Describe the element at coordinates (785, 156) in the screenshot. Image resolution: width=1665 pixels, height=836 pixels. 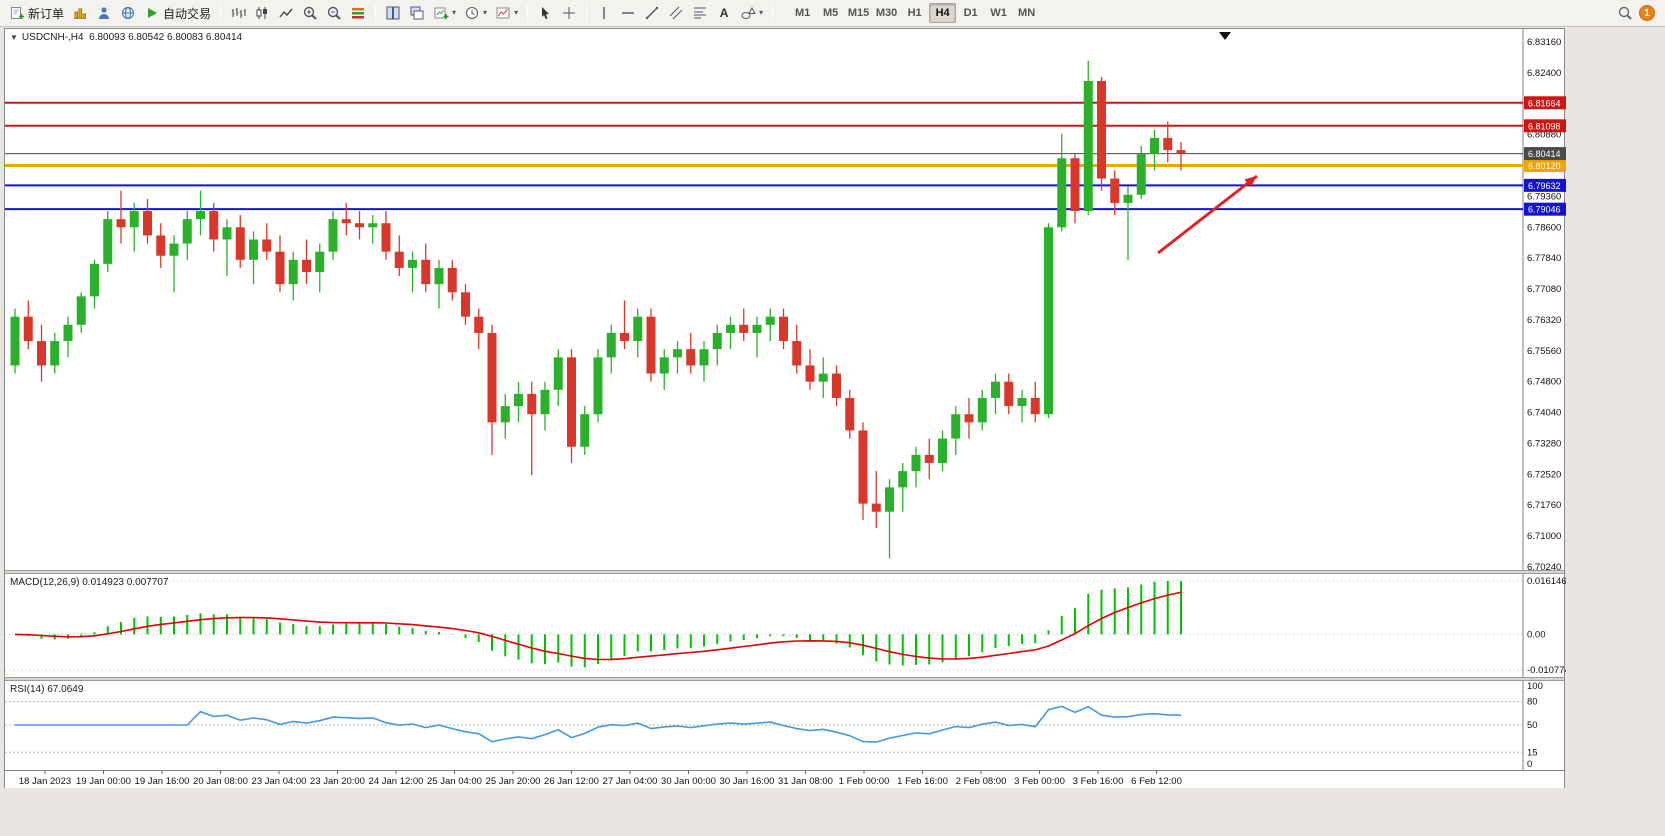
I see `level-lines: 6.81664 6.81098 6.80120 6.79632 6.79046` at that location.